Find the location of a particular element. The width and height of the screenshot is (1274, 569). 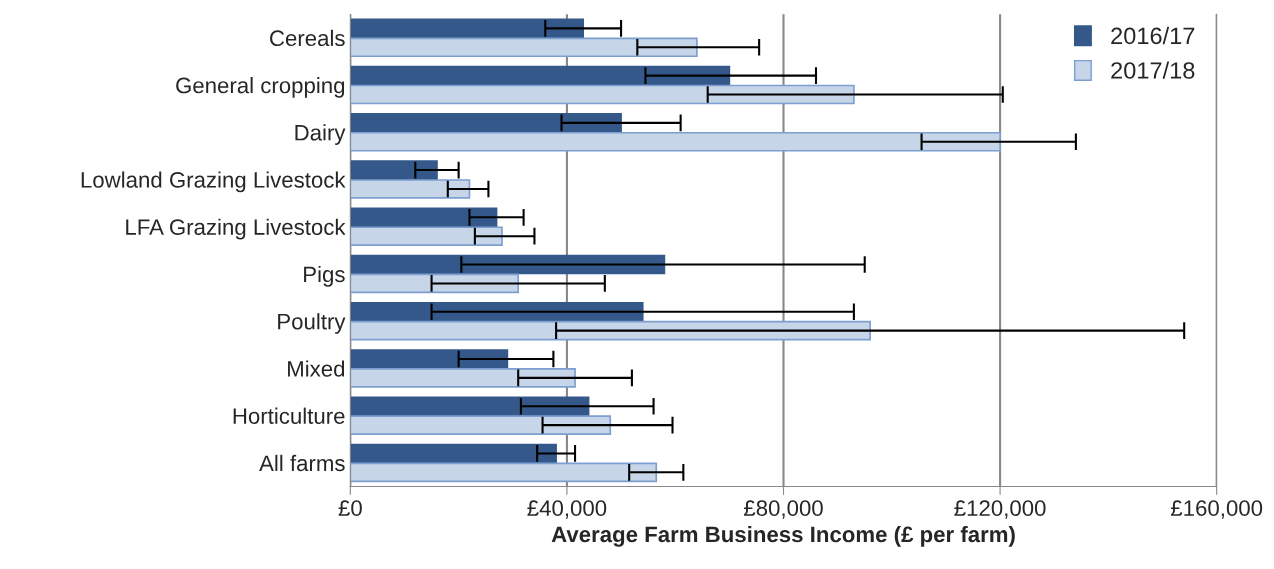

x-tick-label: £40,000 is located at coordinates (567, 509).